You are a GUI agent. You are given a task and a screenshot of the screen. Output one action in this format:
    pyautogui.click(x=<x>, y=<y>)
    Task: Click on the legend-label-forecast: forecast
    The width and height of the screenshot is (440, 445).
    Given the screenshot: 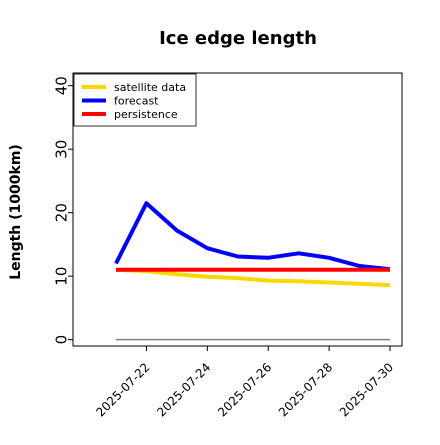 What is the action you would take?
    pyautogui.click(x=136, y=101)
    